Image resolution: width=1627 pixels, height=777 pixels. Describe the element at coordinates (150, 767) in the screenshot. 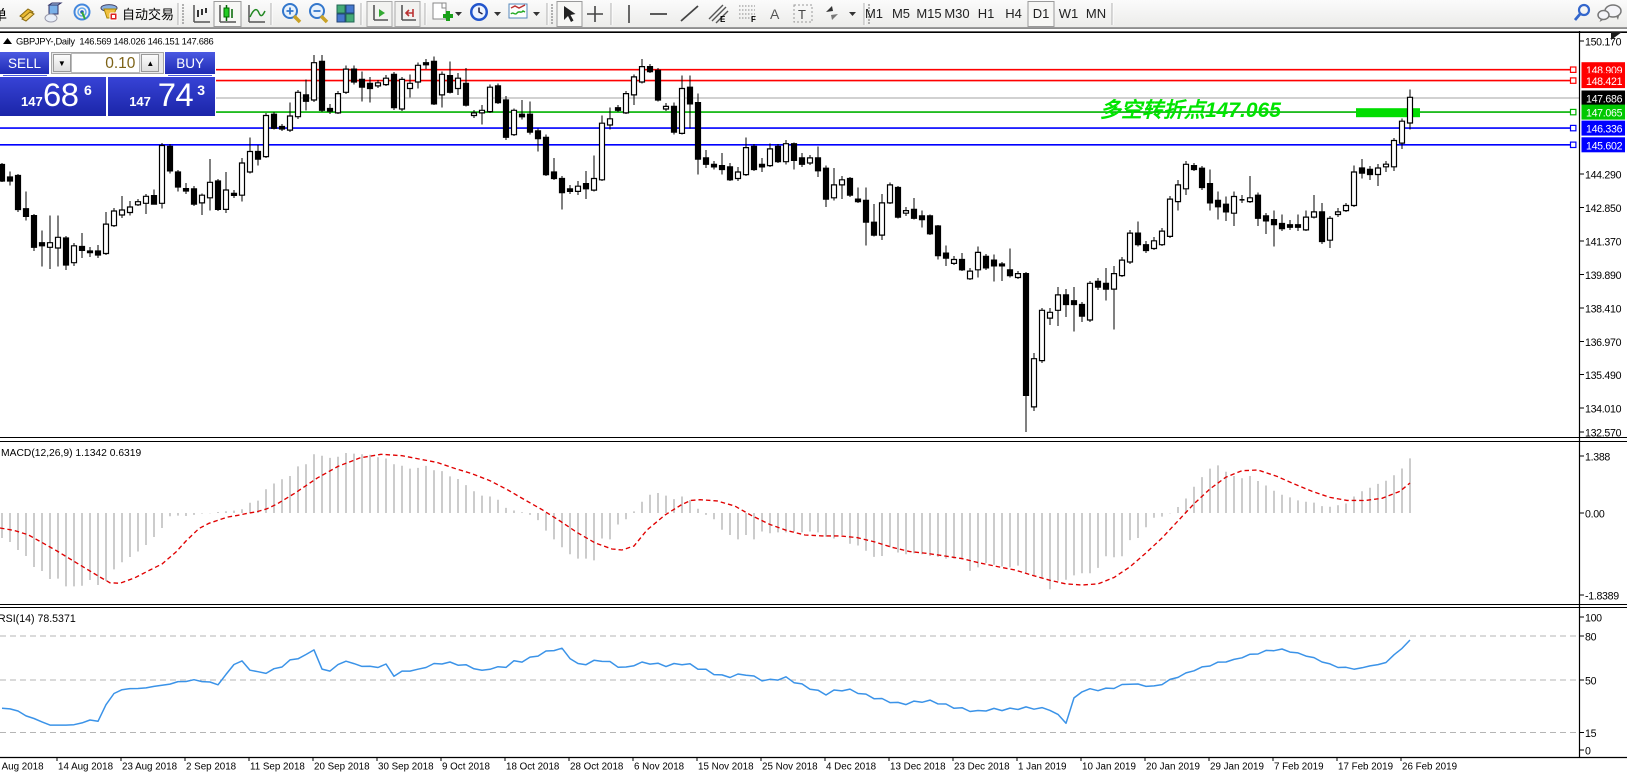

I see `svg-text: 23 Aug 2018` at that location.